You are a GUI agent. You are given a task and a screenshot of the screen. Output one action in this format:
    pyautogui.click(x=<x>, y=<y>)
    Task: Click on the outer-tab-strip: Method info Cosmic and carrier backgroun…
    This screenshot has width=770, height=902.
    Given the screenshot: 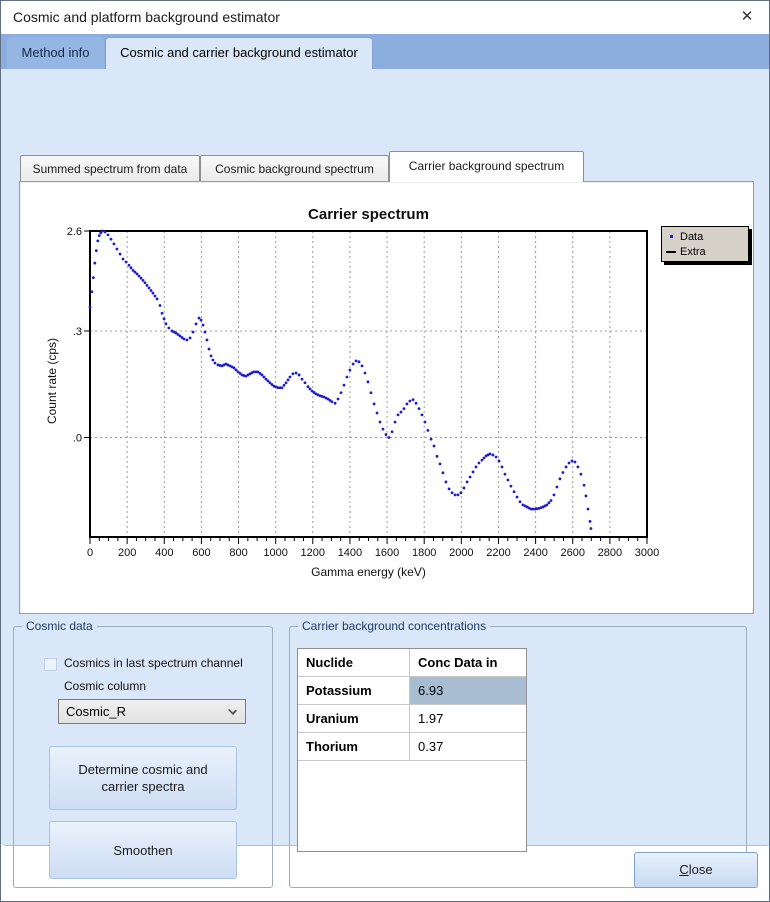 What is the action you would take?
    pyautogui.click(x=385, y=51)
    